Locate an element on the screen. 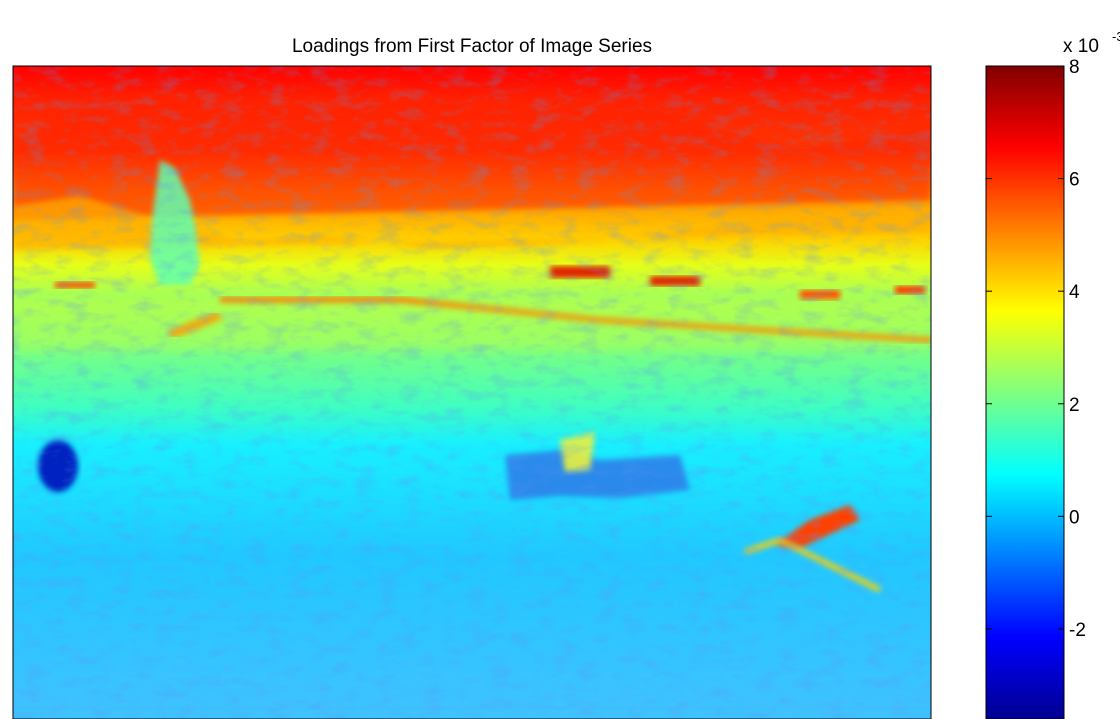 Image resolution: width=1120 pixels, height=719 pixels. colorbar: 8 6 4 2 0 -2 x 10 -3 is located at coordinates (1052, 374).